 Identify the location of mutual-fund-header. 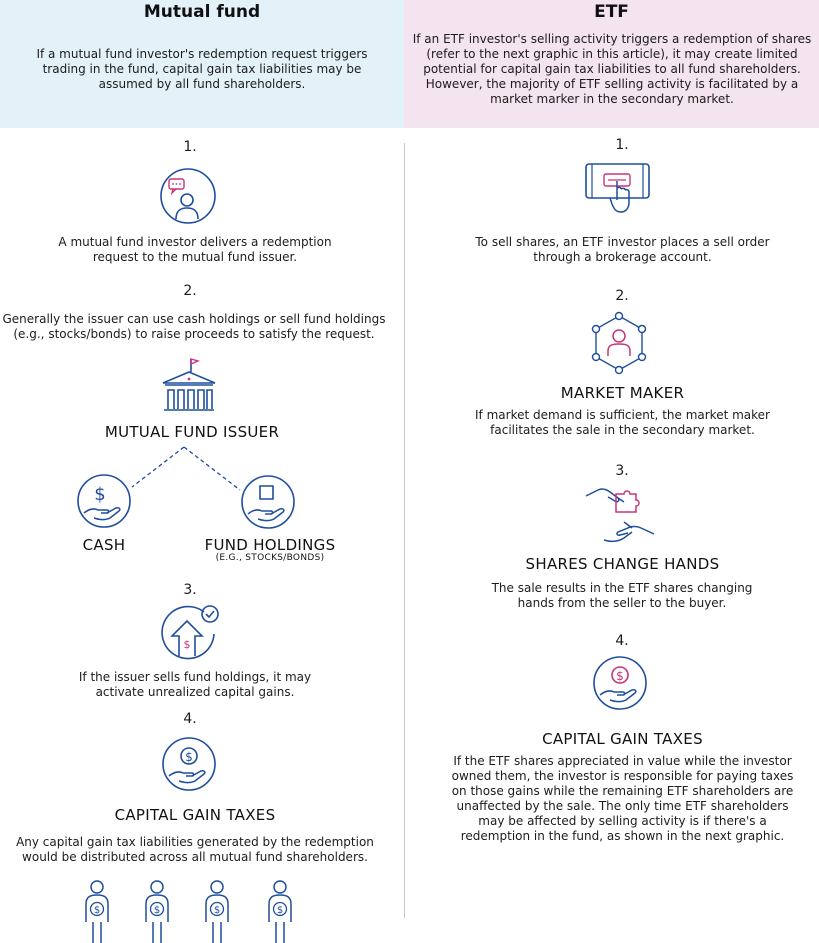
(202, 64).